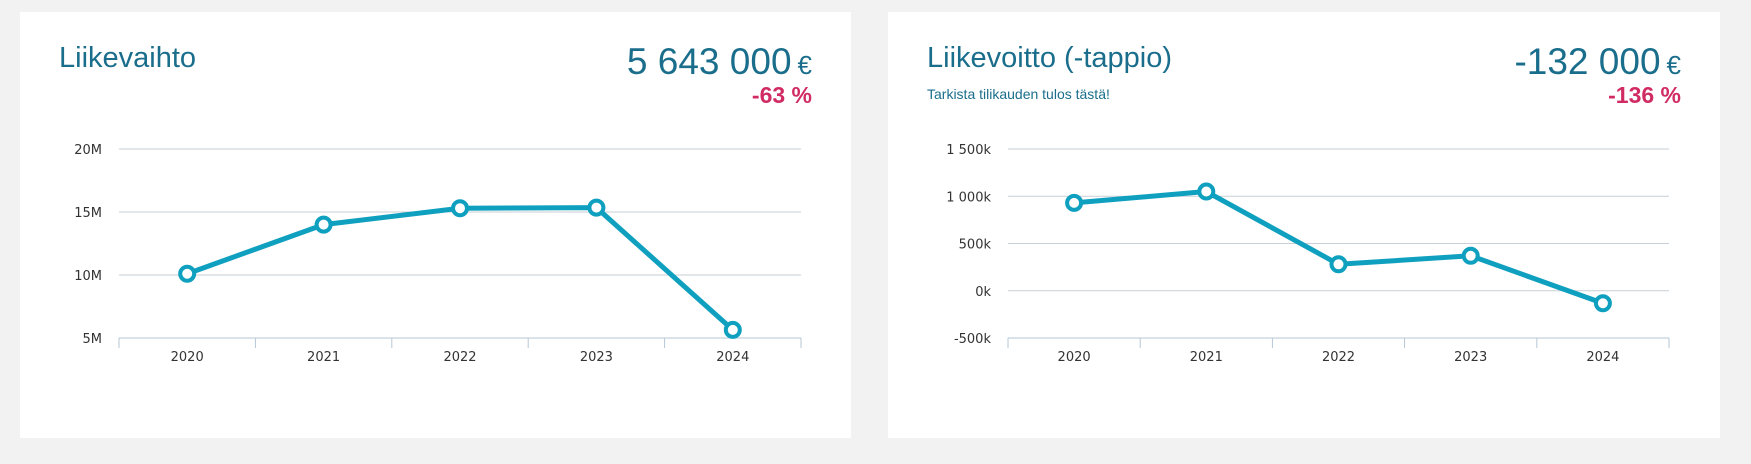 The height and width of the screenshot is (464, 1751). What do you see at coordinates (781, 94) in the screenshot?
I see `revenue-change: -63 %` at bounding box center [781, 94].